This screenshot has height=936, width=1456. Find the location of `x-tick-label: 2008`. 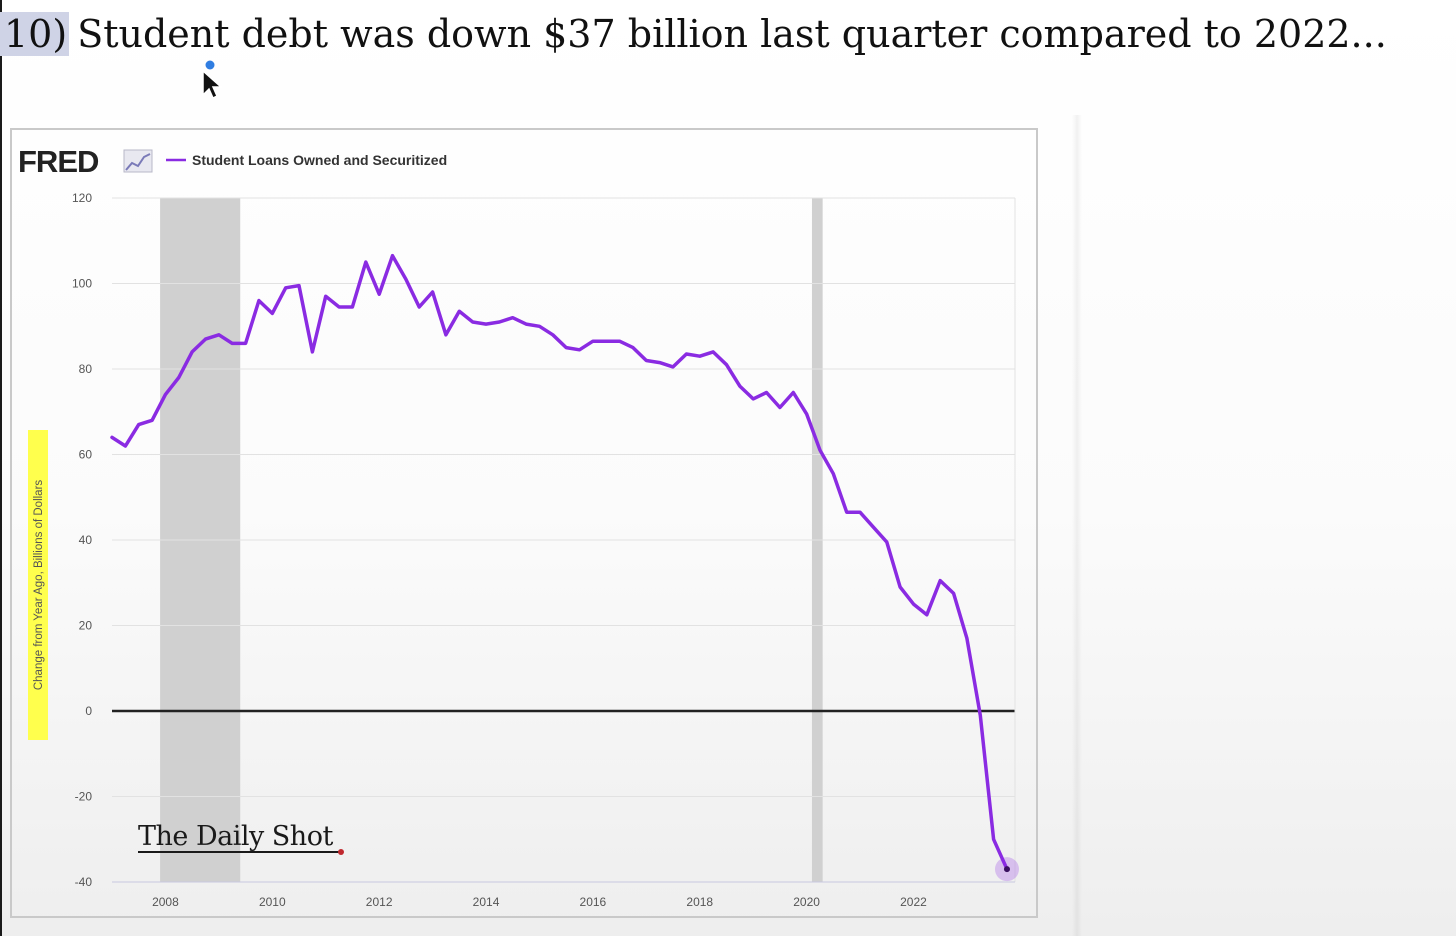

x-tick-label: 2008 is located at coordinates (165, 902).